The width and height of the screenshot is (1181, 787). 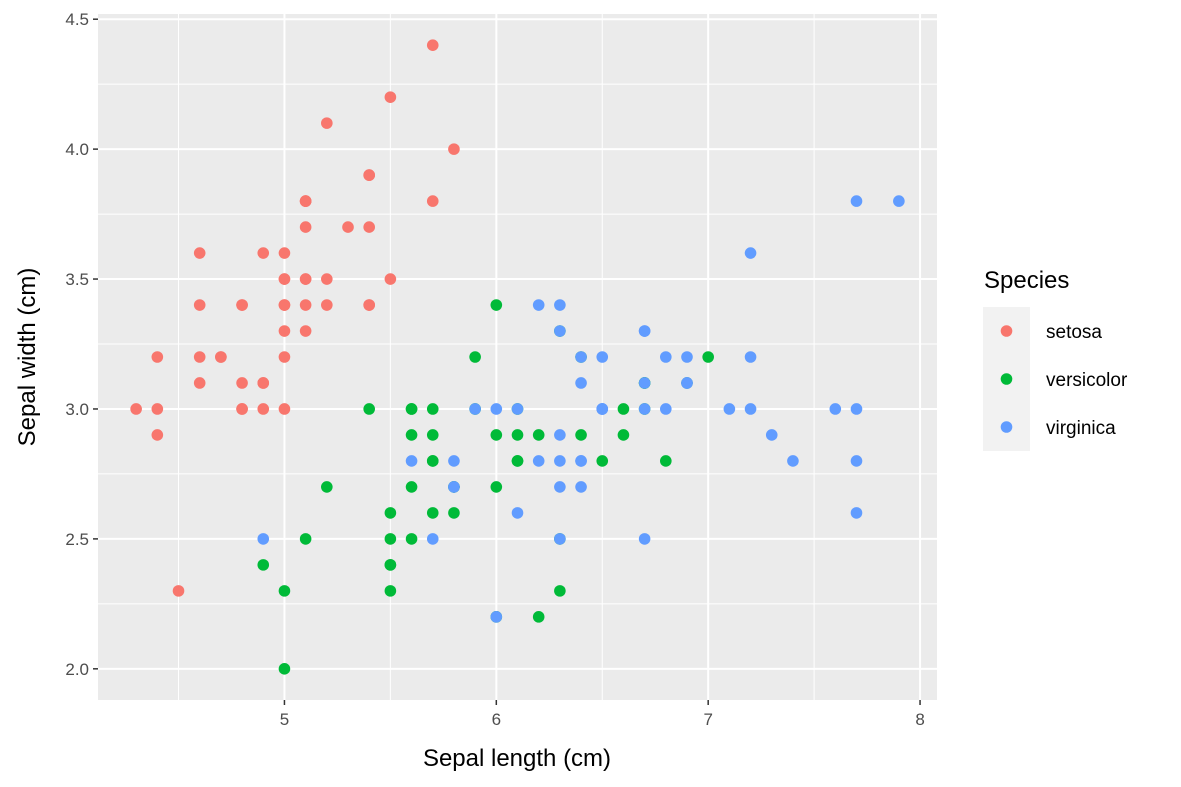 What do you see at coordinates (77, 149) in the screenshot?
I see `y-tick-label: 4.0` at bounding box center [77, 149].